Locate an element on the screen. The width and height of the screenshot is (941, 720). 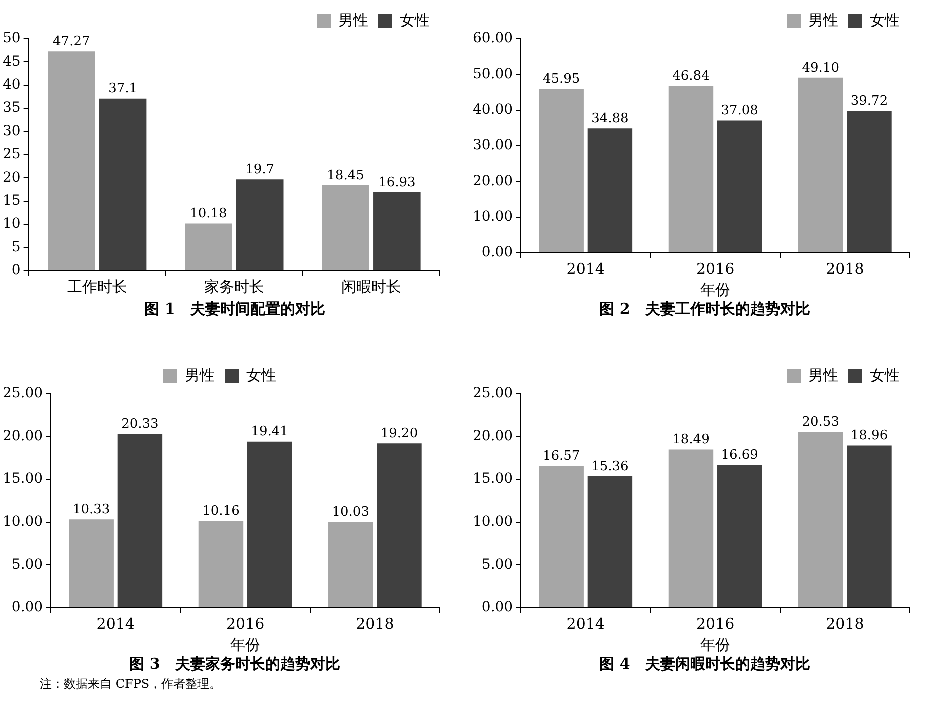
data-label: 10.33 is located at coordinates (91, 510).